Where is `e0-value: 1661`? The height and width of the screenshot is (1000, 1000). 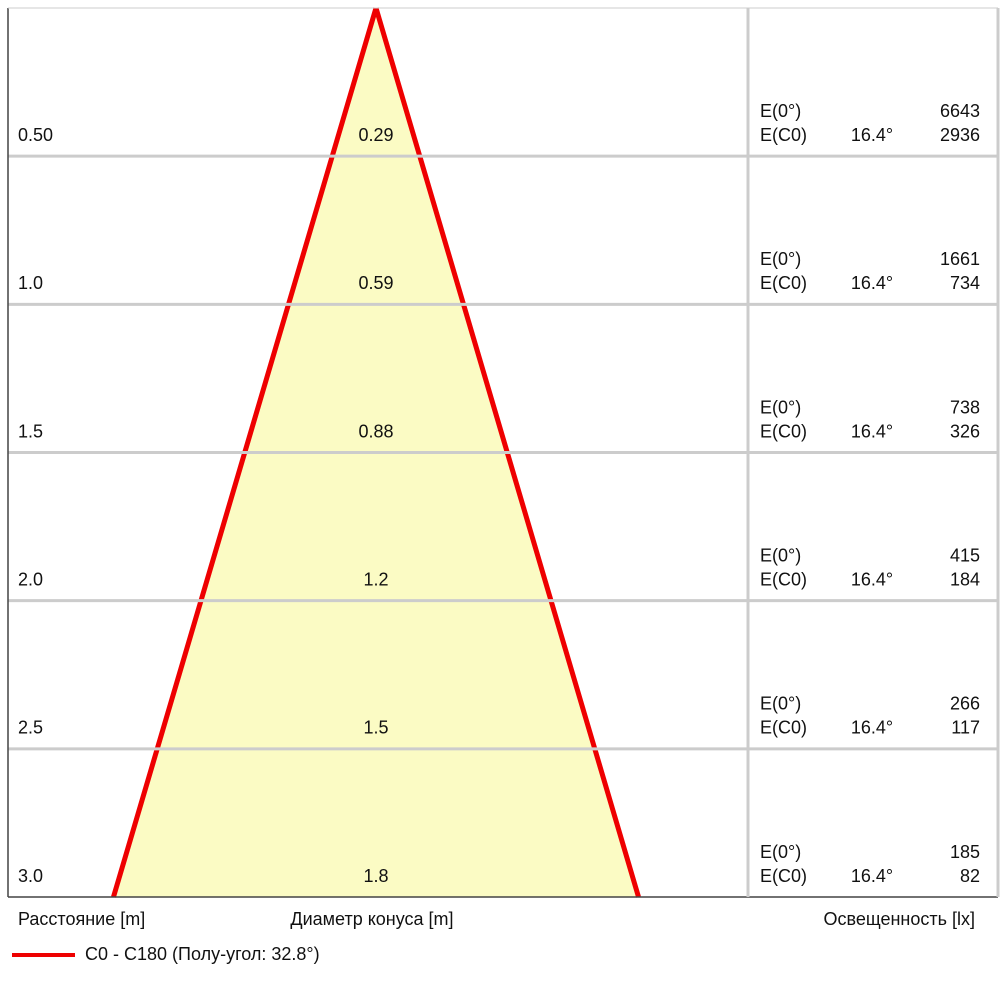
e0-value: 1661 is located at coordinates (960, 259).